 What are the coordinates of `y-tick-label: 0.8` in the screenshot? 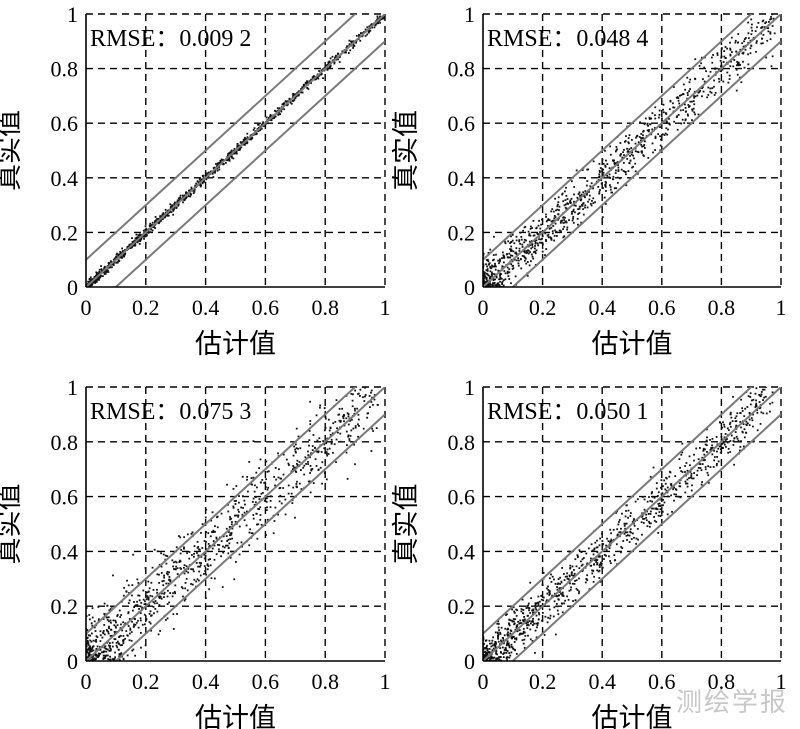 It's located at (462, 442).